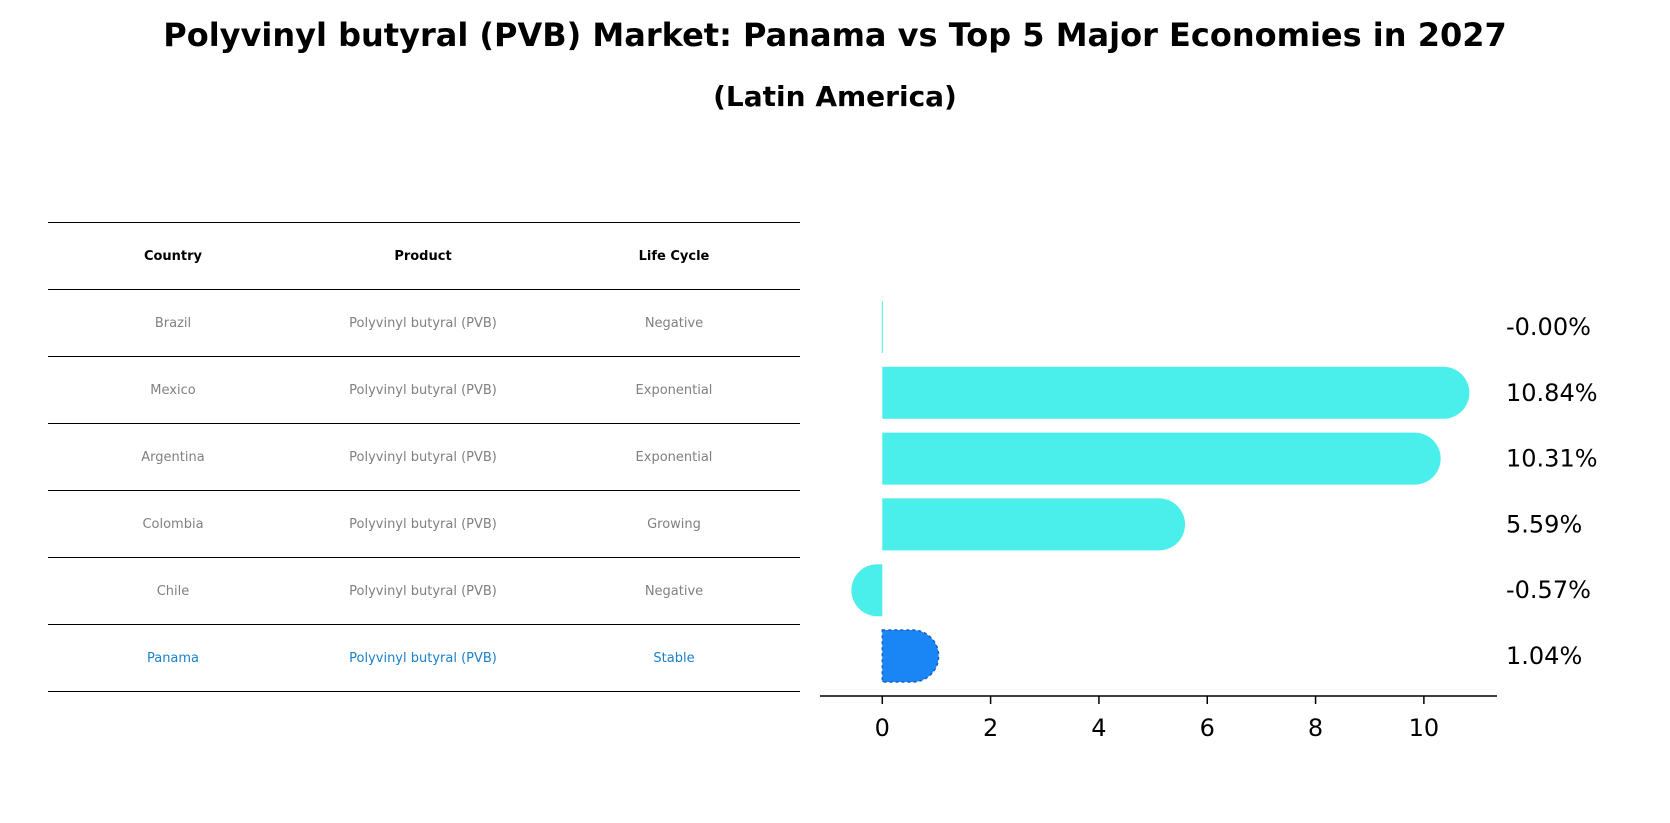 The width and height of the screenshot is (1670, 823). Describe the element at coordinates (674, 524) in the screenshot. I see `cell-life-cycle: Growing` at that location.